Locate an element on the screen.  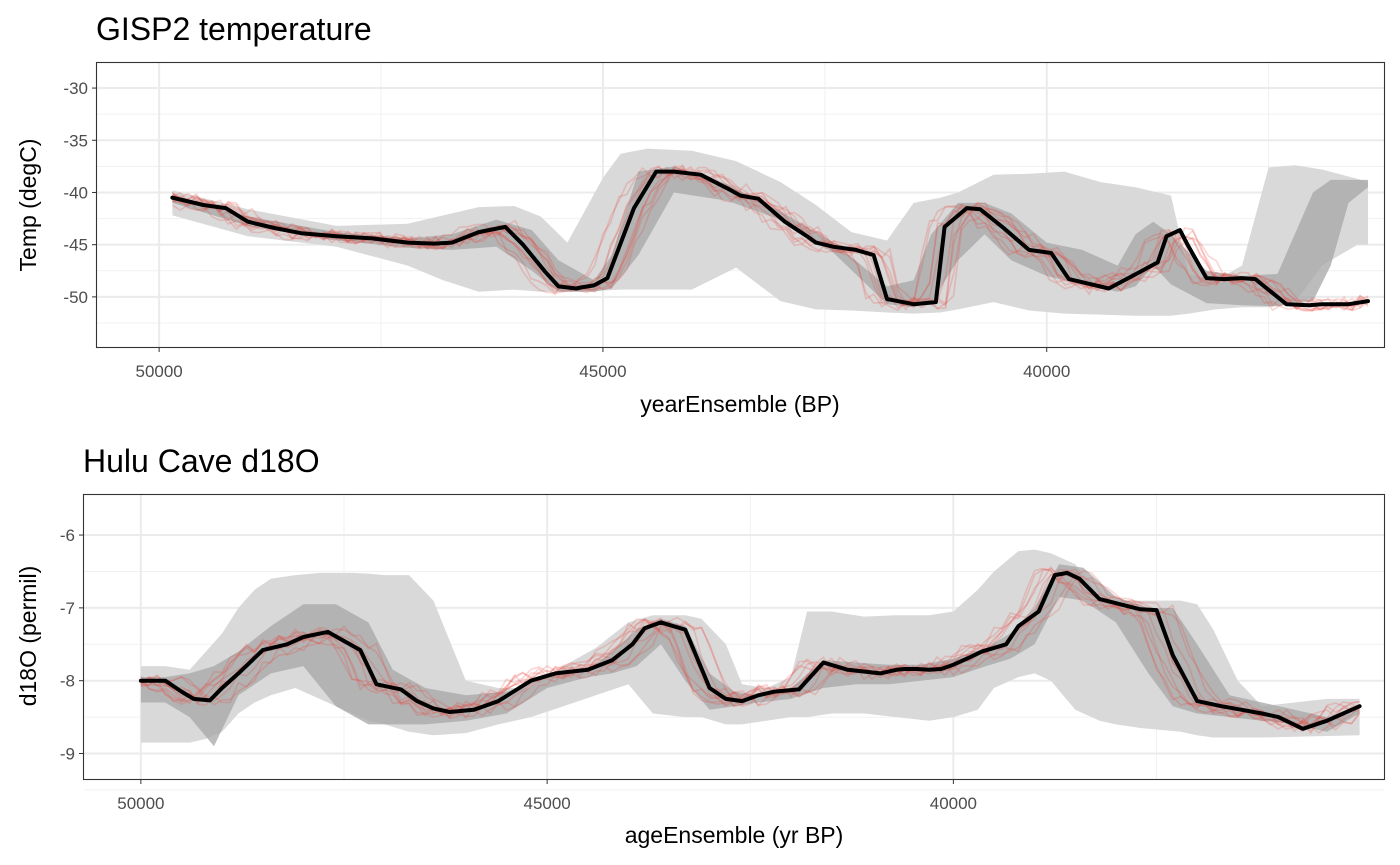
inner-uncertainty-band is located at coordinates (770, 237).